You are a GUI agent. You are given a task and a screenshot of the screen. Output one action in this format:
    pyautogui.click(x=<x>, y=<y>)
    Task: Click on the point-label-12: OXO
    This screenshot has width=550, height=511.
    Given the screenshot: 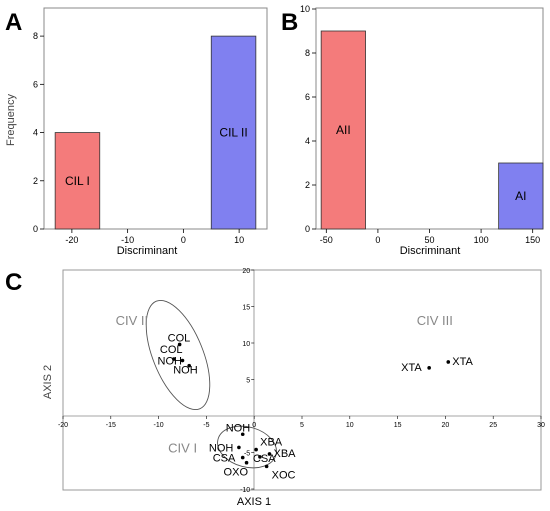 What is the action you would take?
    pyautogui.click(x=236, y=473)
    